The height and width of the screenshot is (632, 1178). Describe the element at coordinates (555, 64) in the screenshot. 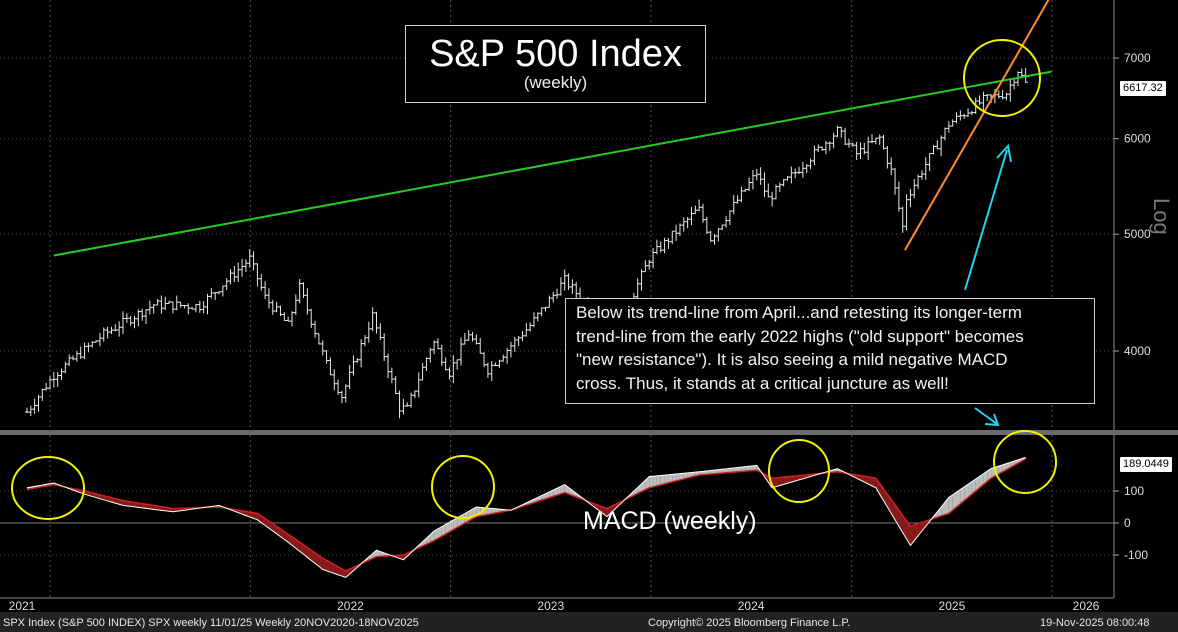

I see `chart-title-box: S&P 500 Index (weekly)` at that location.